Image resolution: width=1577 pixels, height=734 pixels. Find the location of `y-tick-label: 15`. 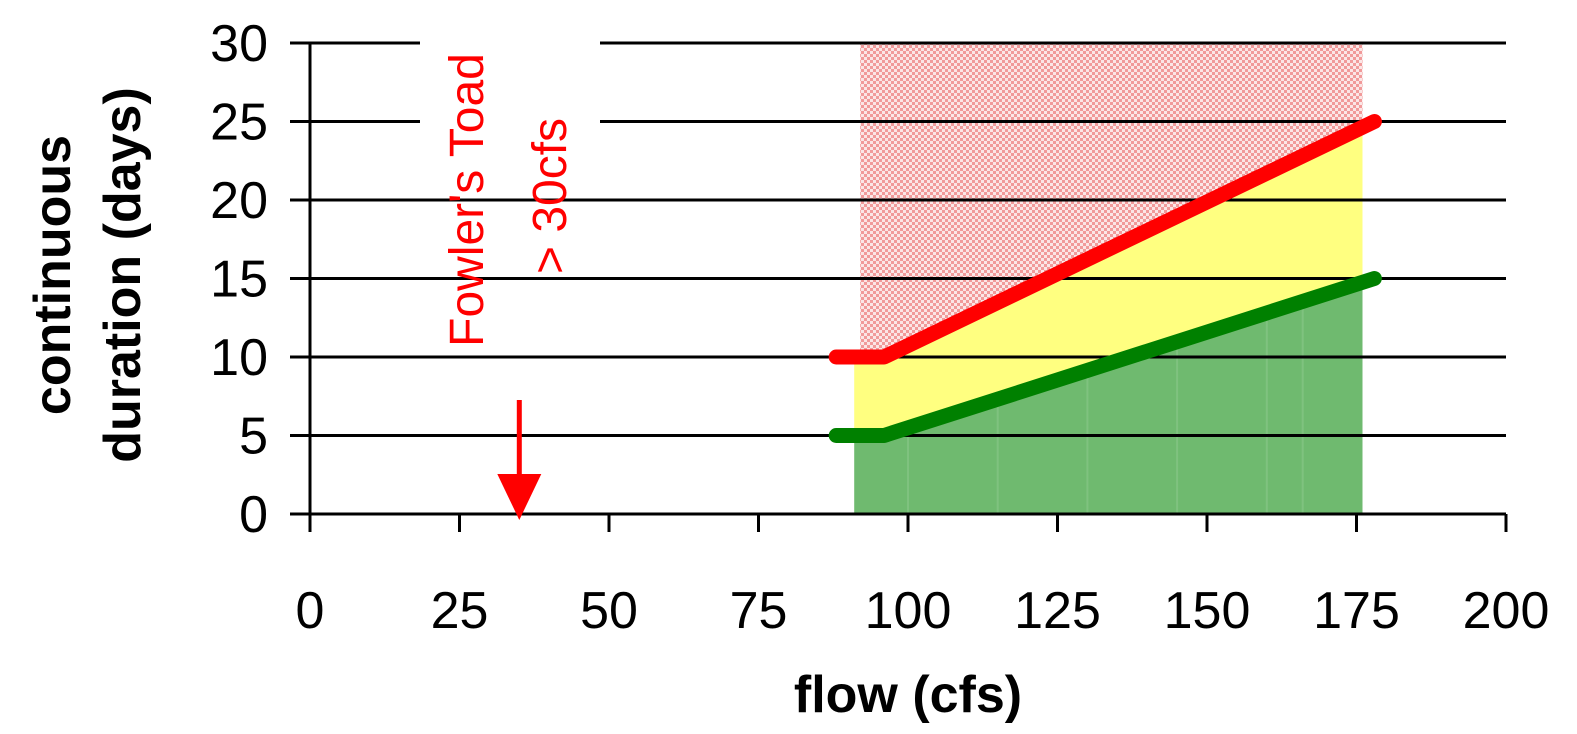

y-tick-label: 15 is located at coordinates (239, 280).